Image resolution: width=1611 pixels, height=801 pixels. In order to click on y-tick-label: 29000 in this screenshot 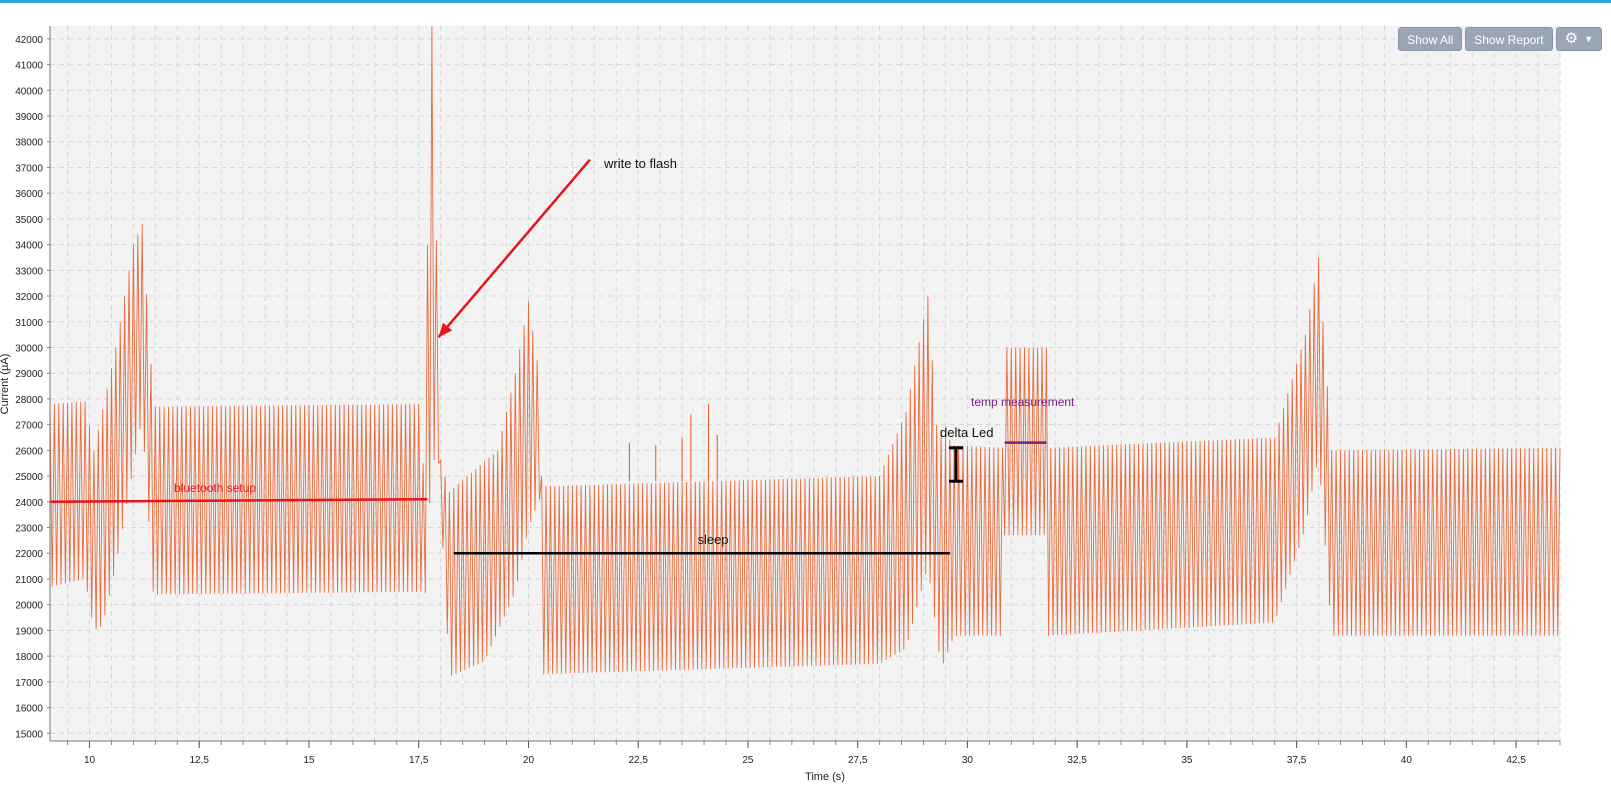, I will do `click(29, 374)`.